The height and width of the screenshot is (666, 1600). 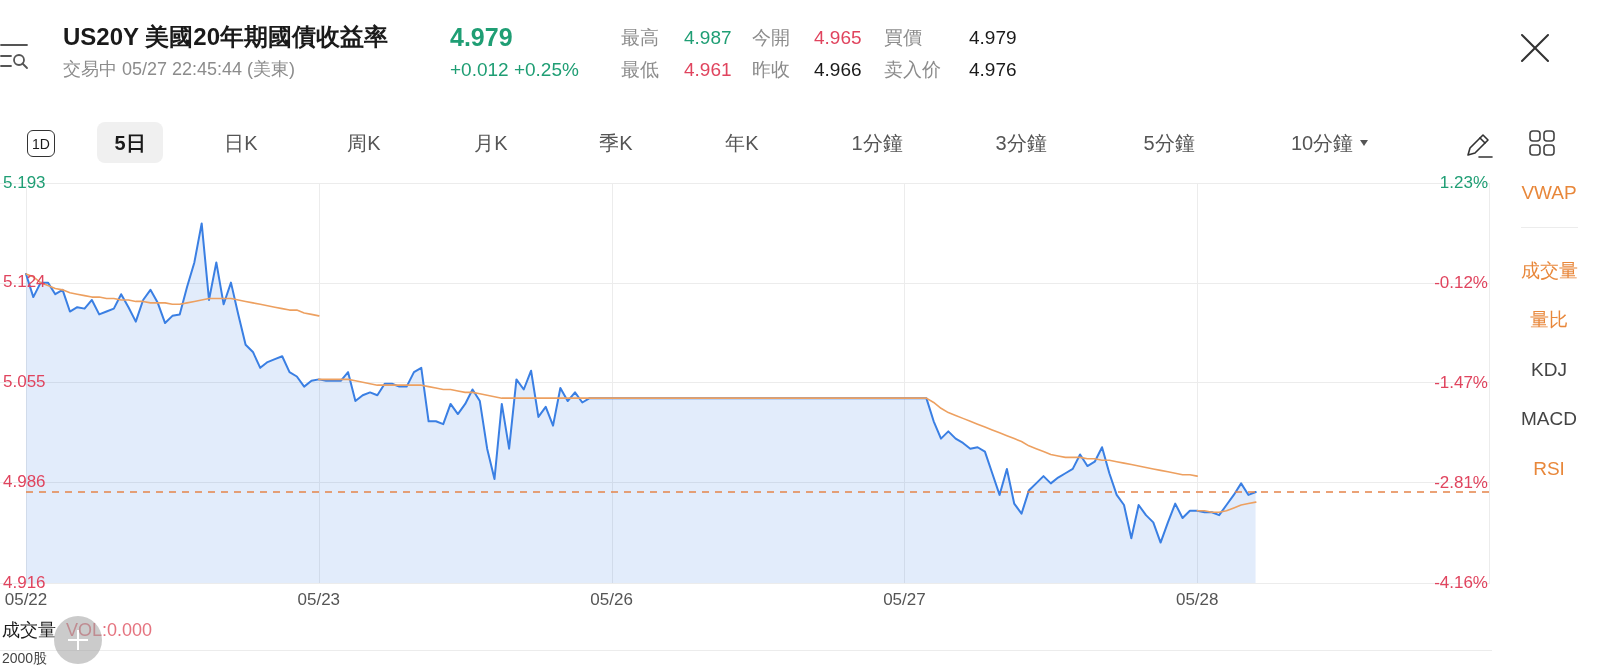 What do you see at coordinates (838, 37) in the screenshot?
I see `text: 4.965` at bounding box center [838, 37].